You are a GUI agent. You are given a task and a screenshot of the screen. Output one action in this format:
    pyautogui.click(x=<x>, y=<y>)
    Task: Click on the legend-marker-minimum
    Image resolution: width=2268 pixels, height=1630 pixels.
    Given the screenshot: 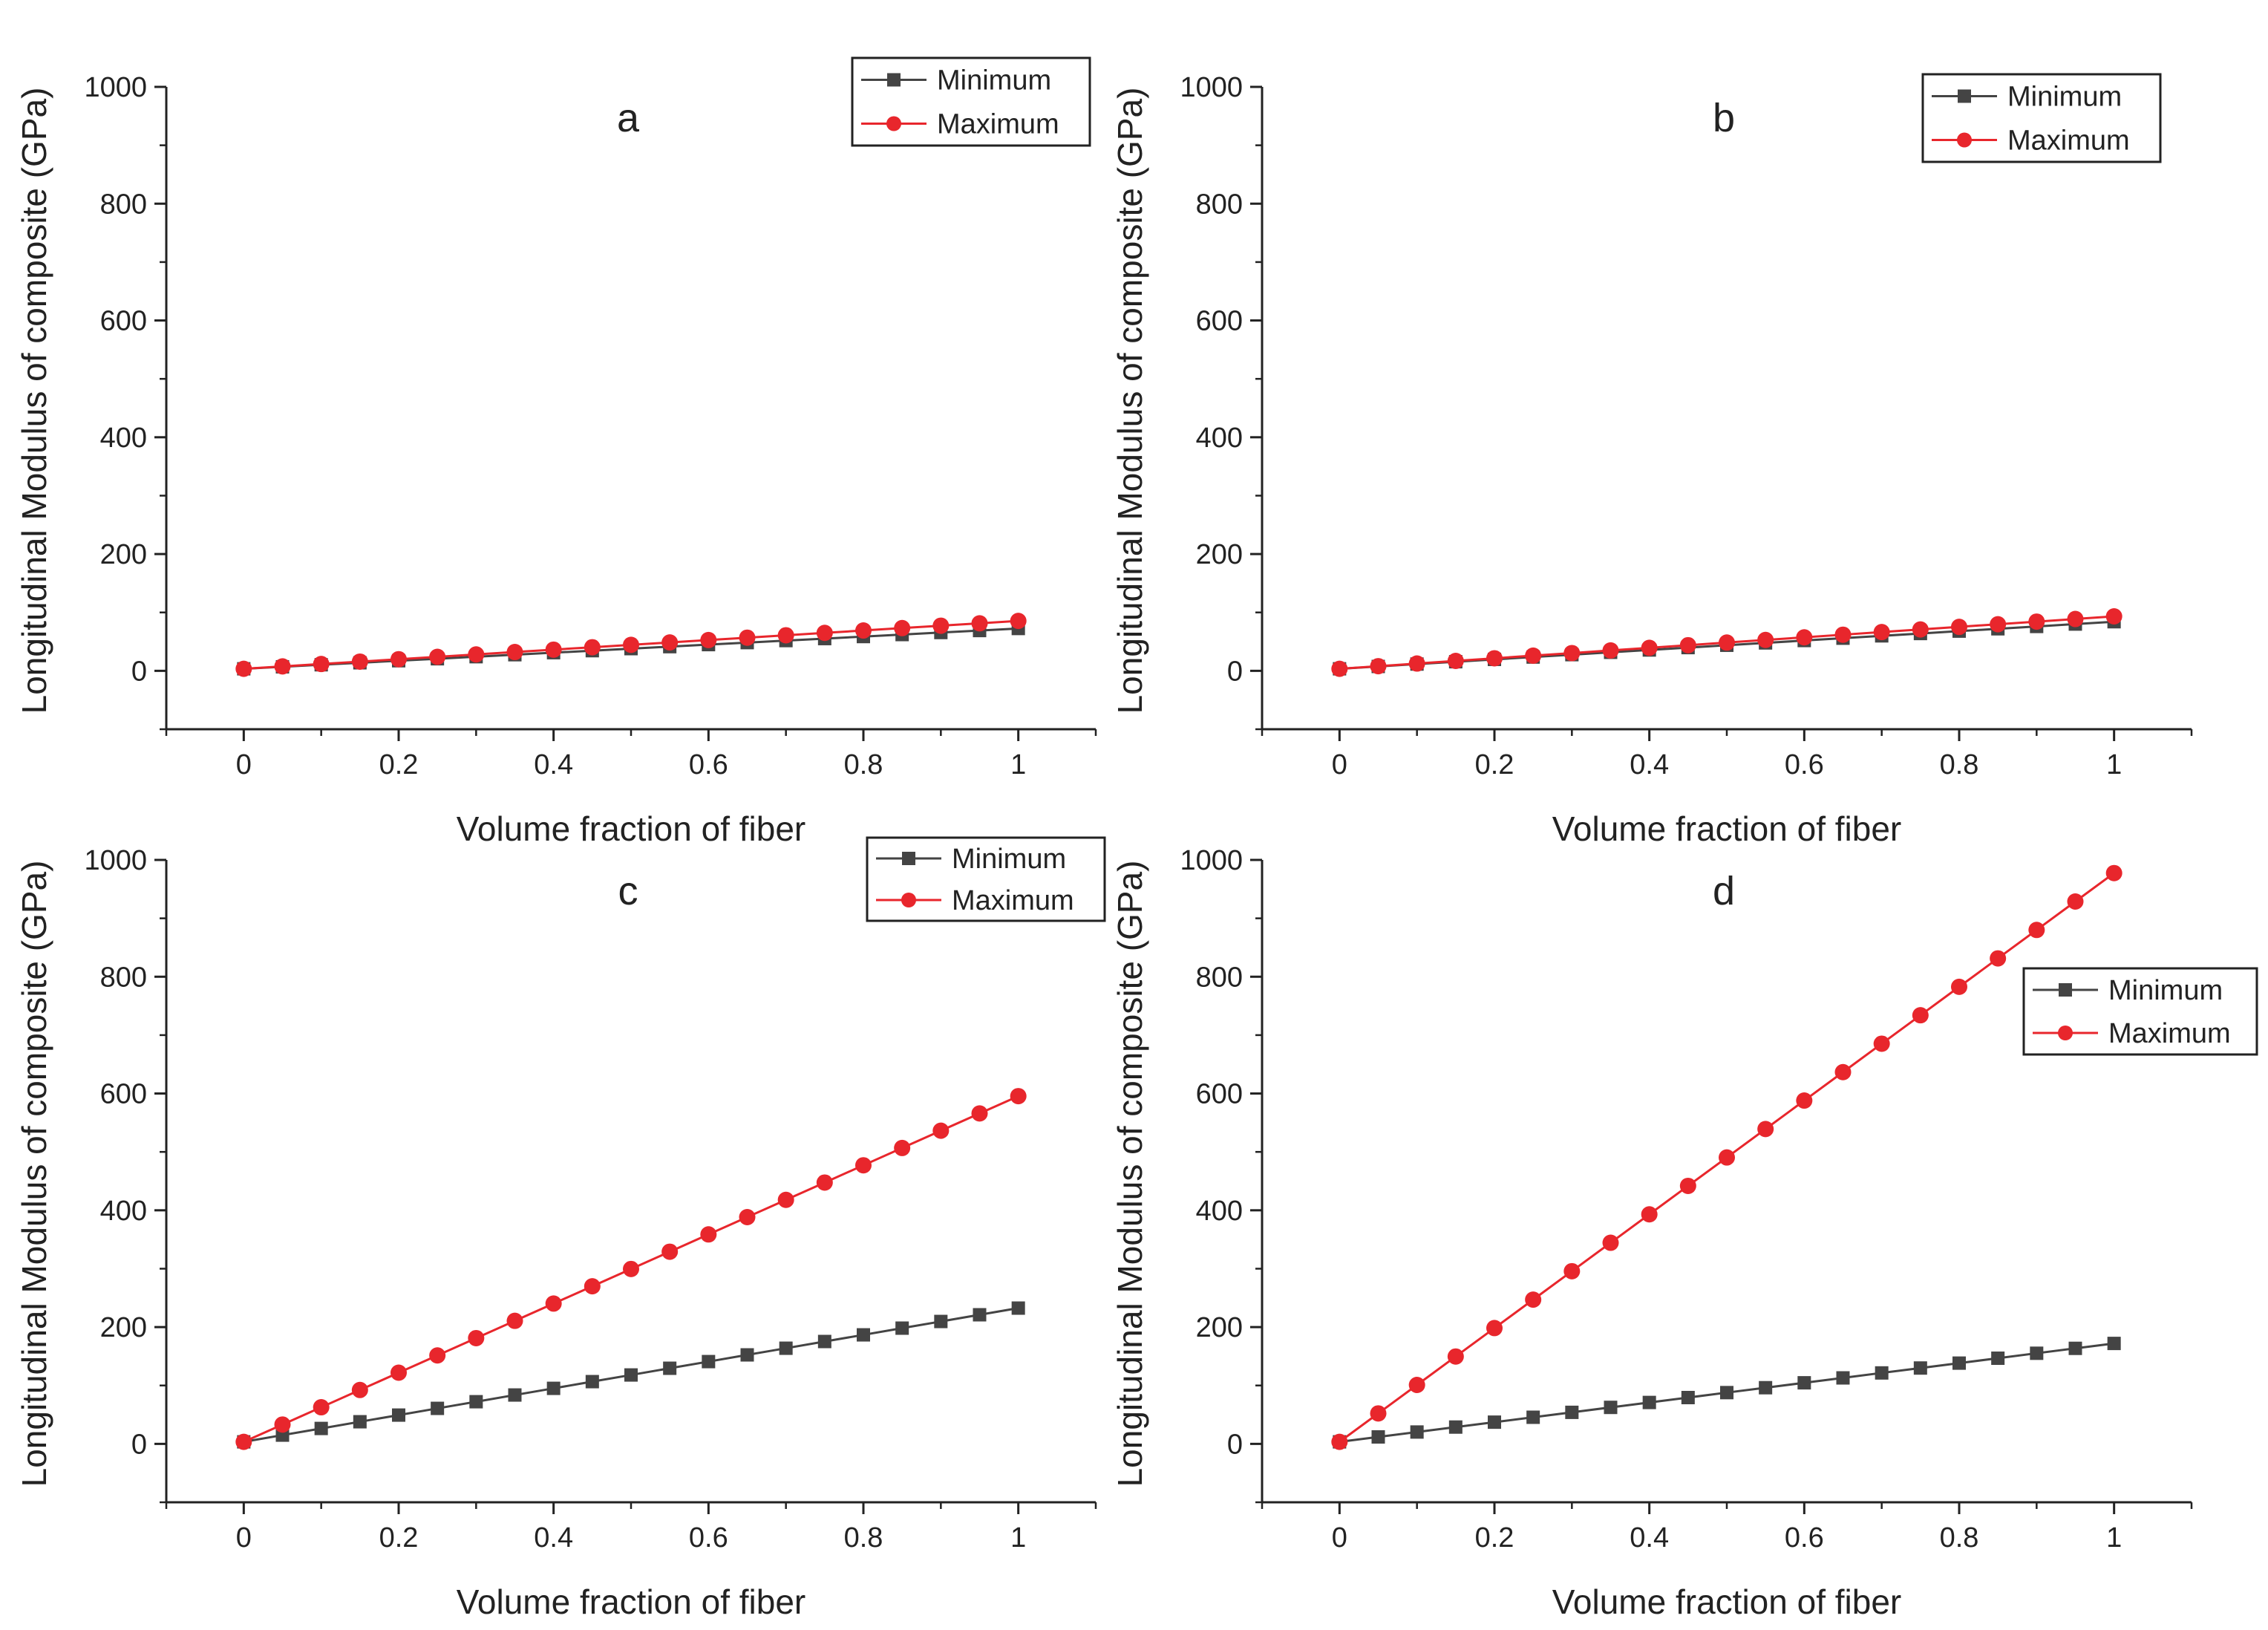 What is the action you would take?
    pyautogui.click(x=908, y=859)
    